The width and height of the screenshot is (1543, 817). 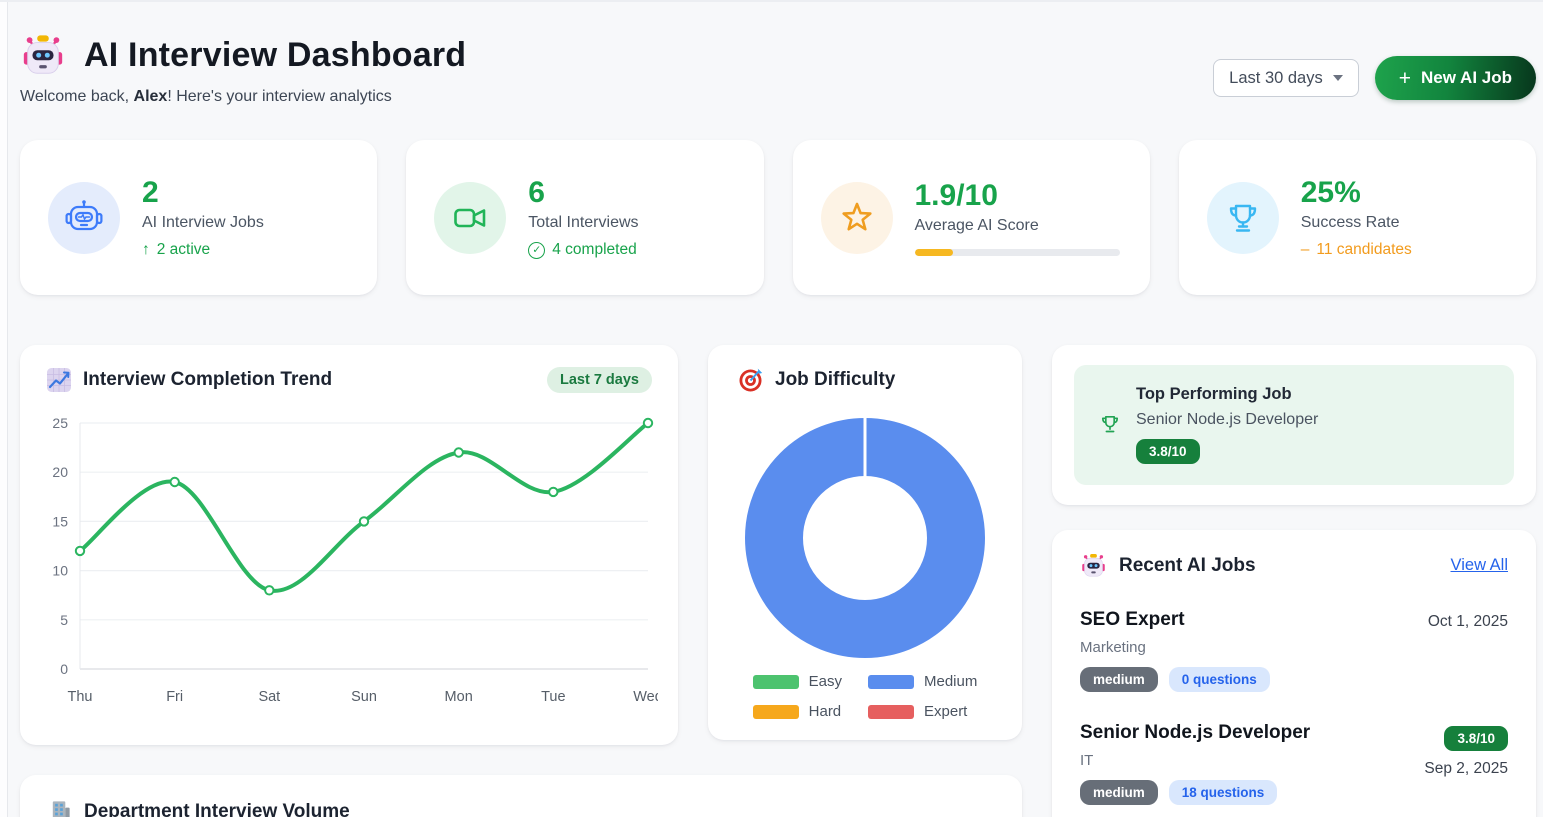 What do you see at coordinates (146, 249) in the screenshot?
I see `up-arrow-icon: ↑` at bounding box center [146, 249].